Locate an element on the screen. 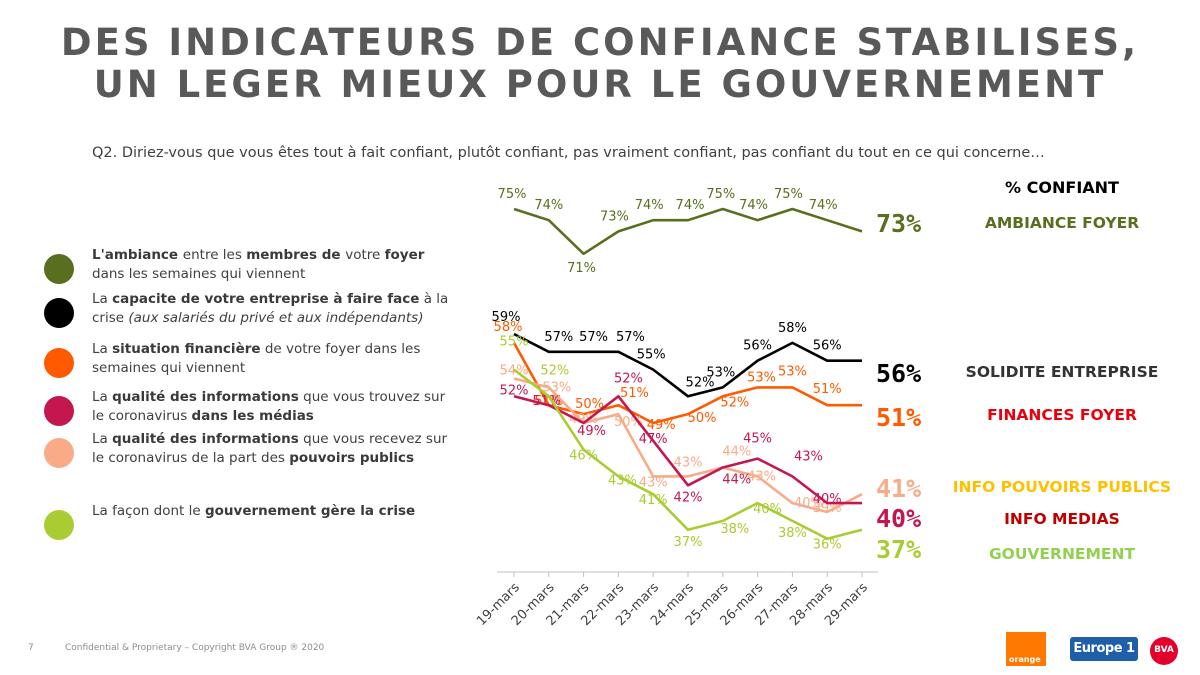  end-value-label: 51% is located at coordinates (898, 417).